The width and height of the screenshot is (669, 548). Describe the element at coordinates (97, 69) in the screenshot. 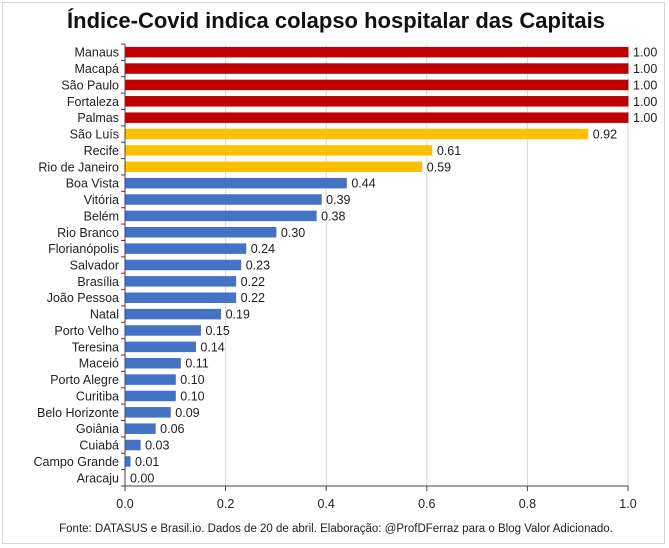

I see `category-label: Macapá` at that location.